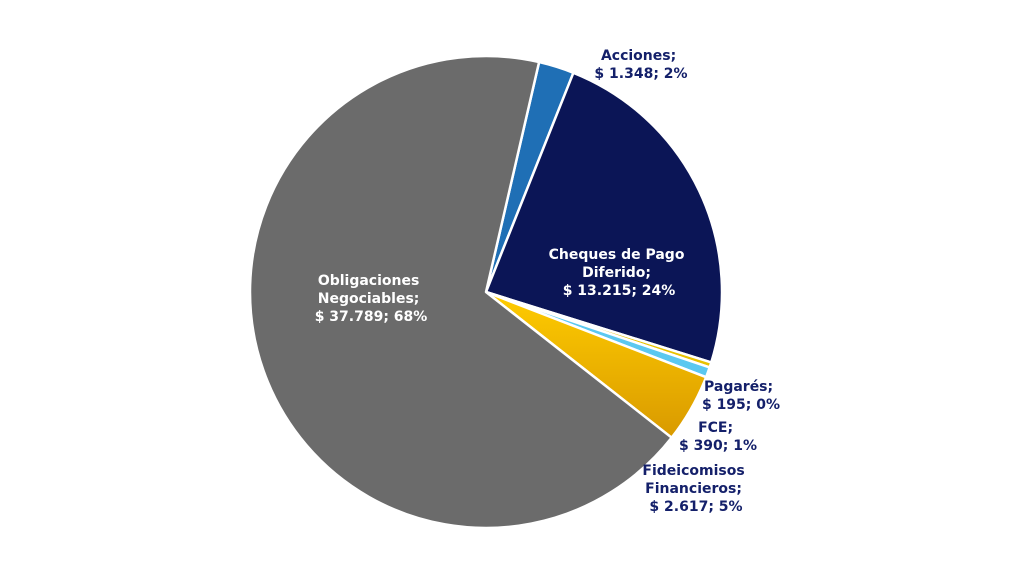 The width and height of the screenshot is (1024, 572). I want to click on label-acciones: Acciones; $ 1.348; 2%, so click(640, 65).